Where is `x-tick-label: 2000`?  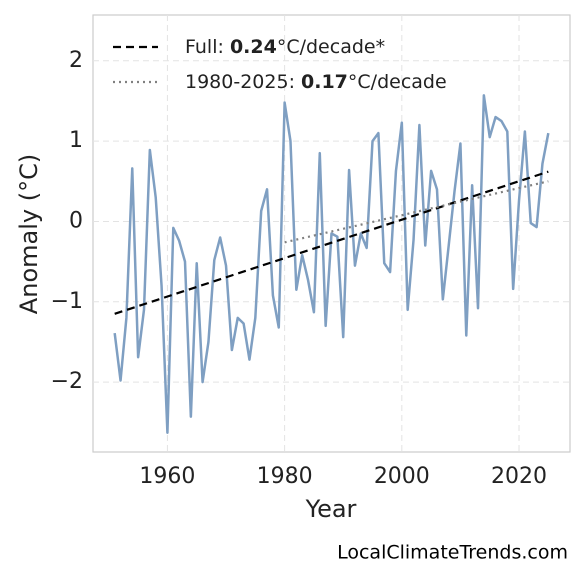 x-tick-label: 2000 is located at coordinates (402, 476).